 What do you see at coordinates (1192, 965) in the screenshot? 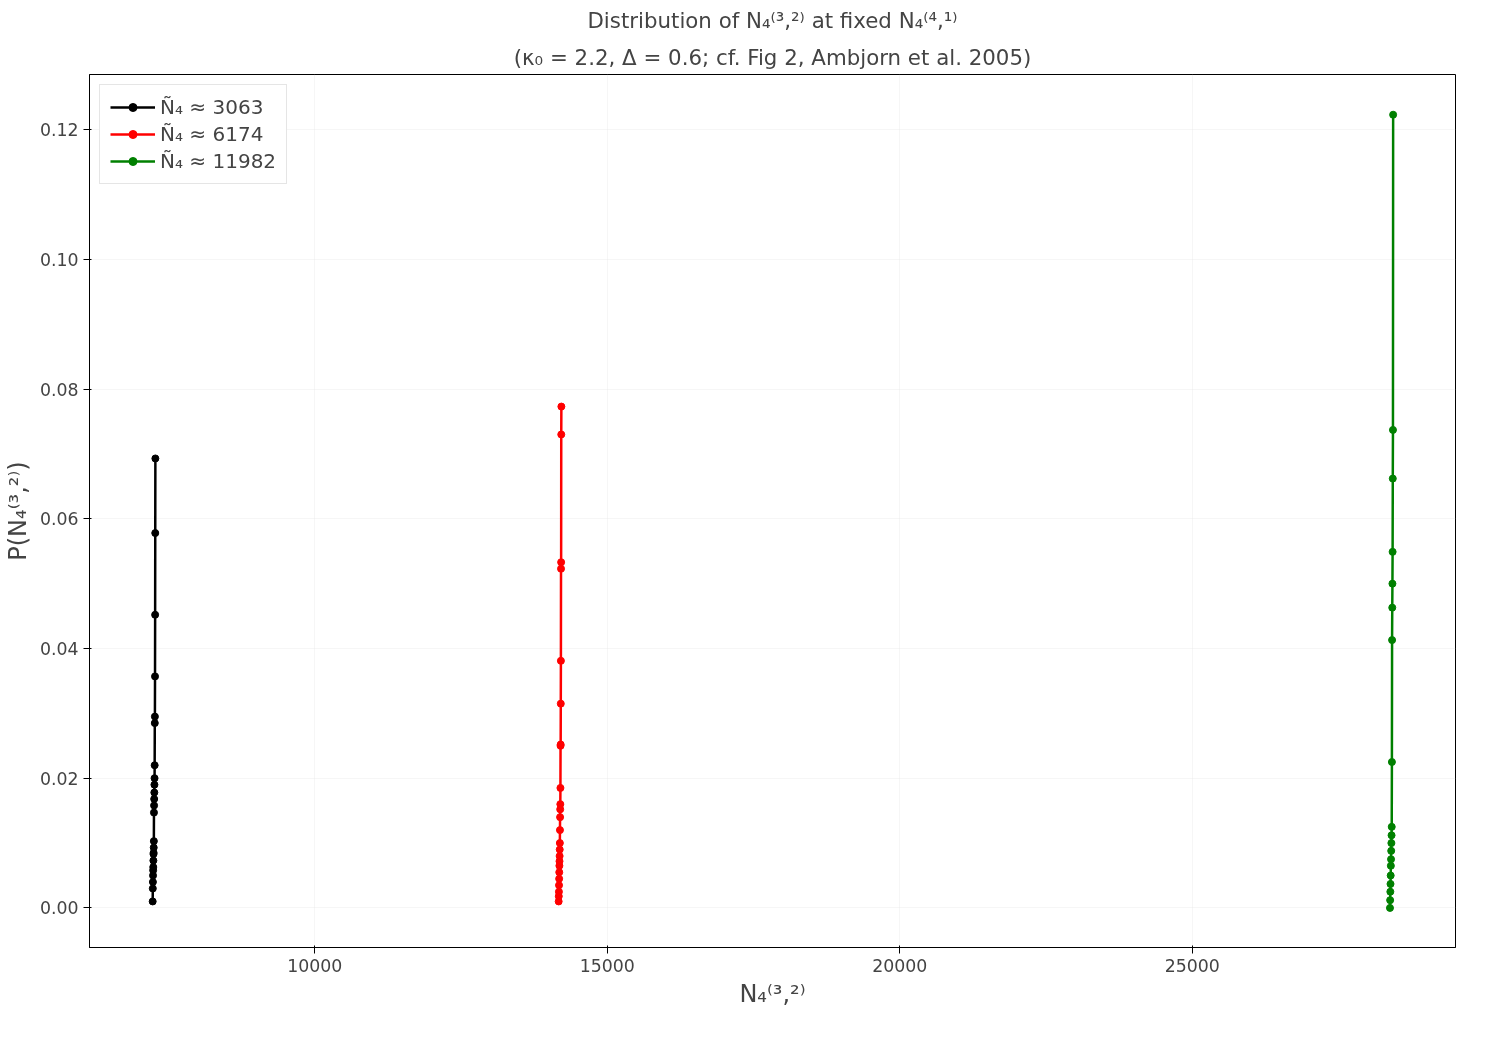
I see `x-tick-label: 25000` at bounding box center [1192, 965].